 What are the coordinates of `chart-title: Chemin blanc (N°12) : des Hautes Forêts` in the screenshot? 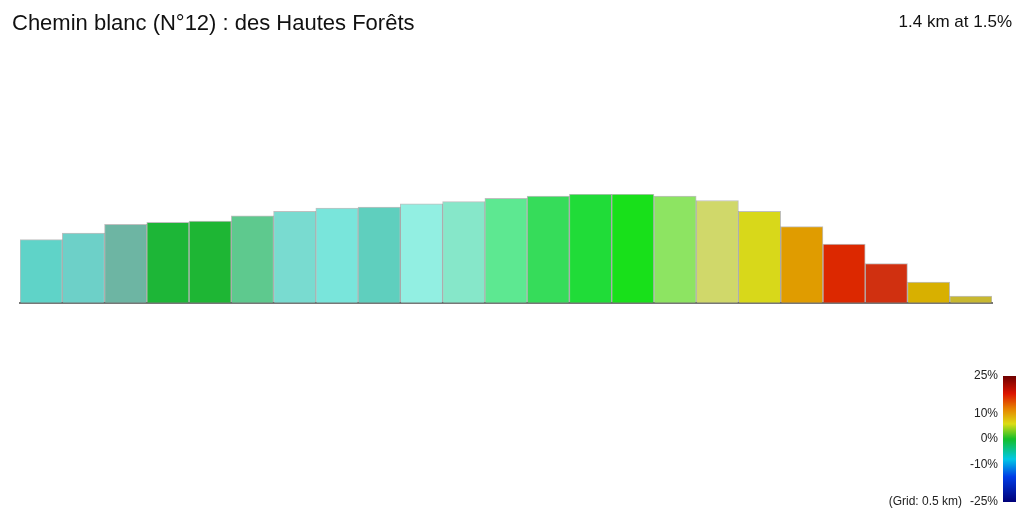 It's located at (213, 23).